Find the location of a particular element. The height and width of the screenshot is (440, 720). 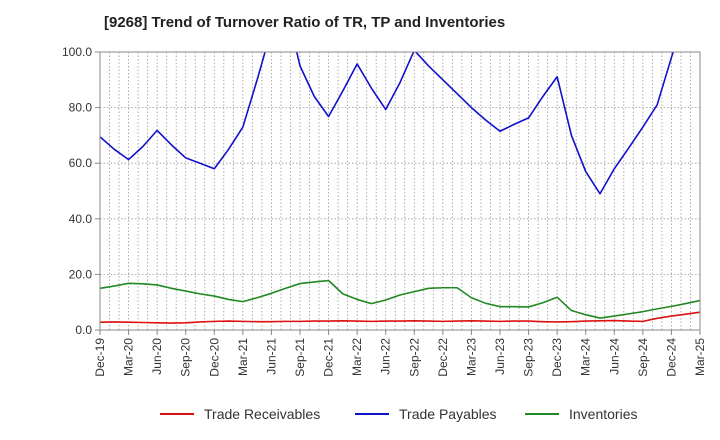

x-tick-label: Dec-23 is located at coordinates (557, 357).